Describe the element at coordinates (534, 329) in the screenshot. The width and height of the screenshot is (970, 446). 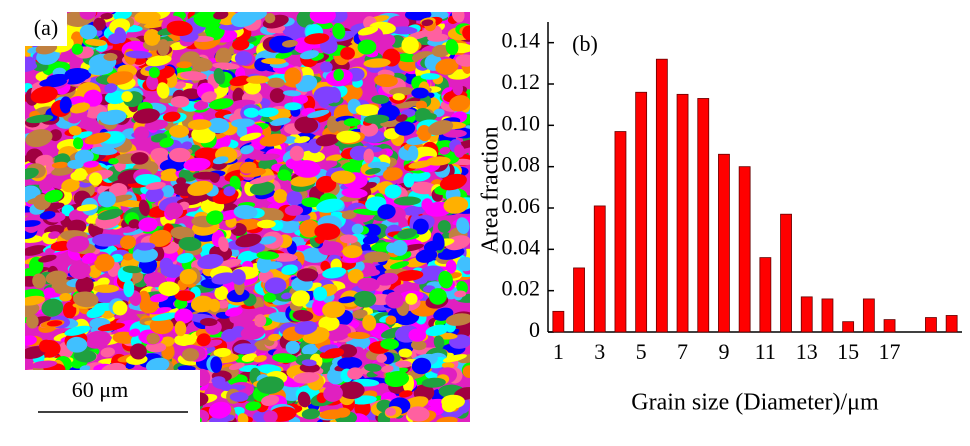
I see `y-tick-label: 0` at that location.